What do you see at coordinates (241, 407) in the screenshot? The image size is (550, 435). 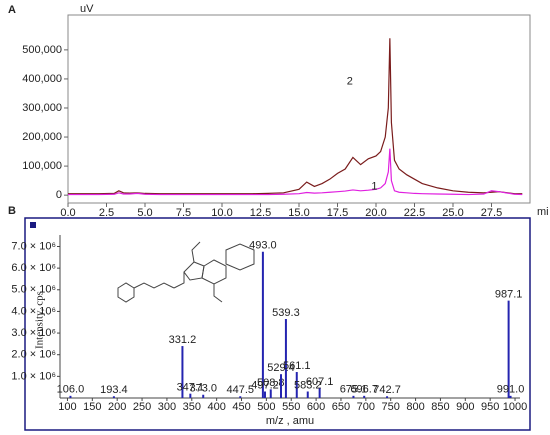 I see `x-tick-label: 450` at bounding box center [241, 407].